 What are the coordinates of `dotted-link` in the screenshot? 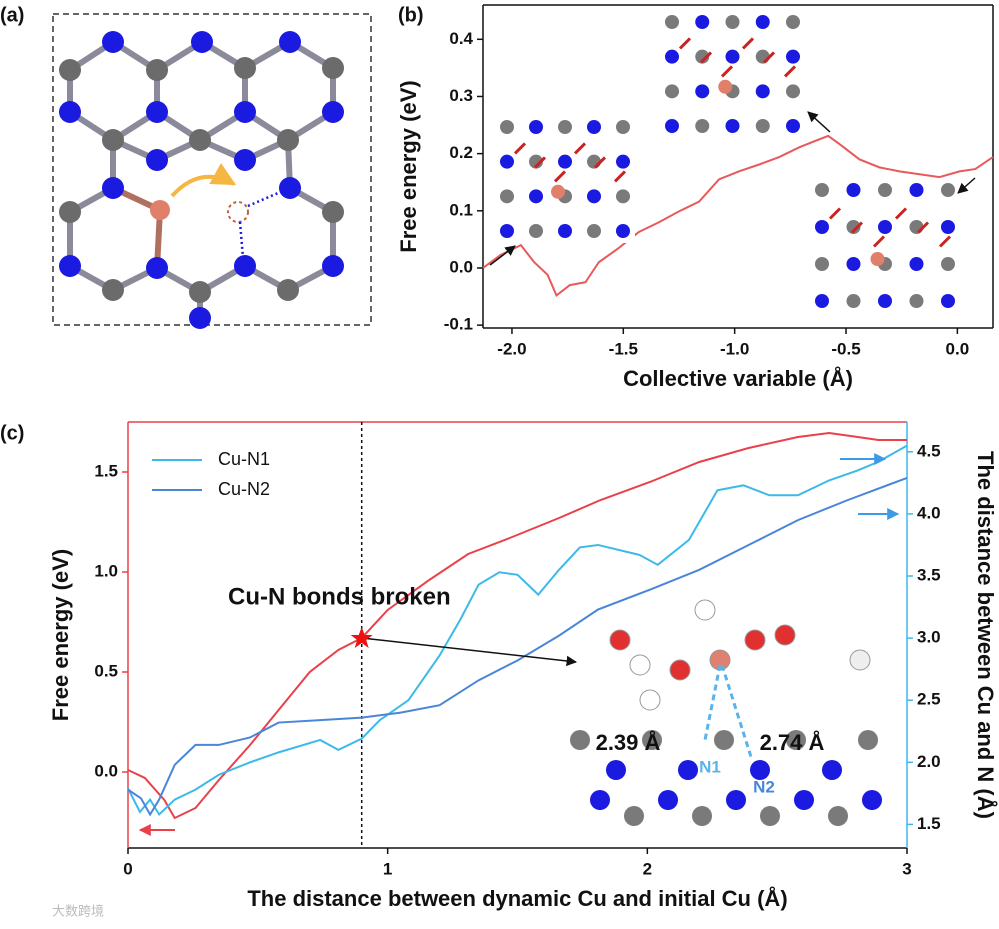 It's located at (241, 240).